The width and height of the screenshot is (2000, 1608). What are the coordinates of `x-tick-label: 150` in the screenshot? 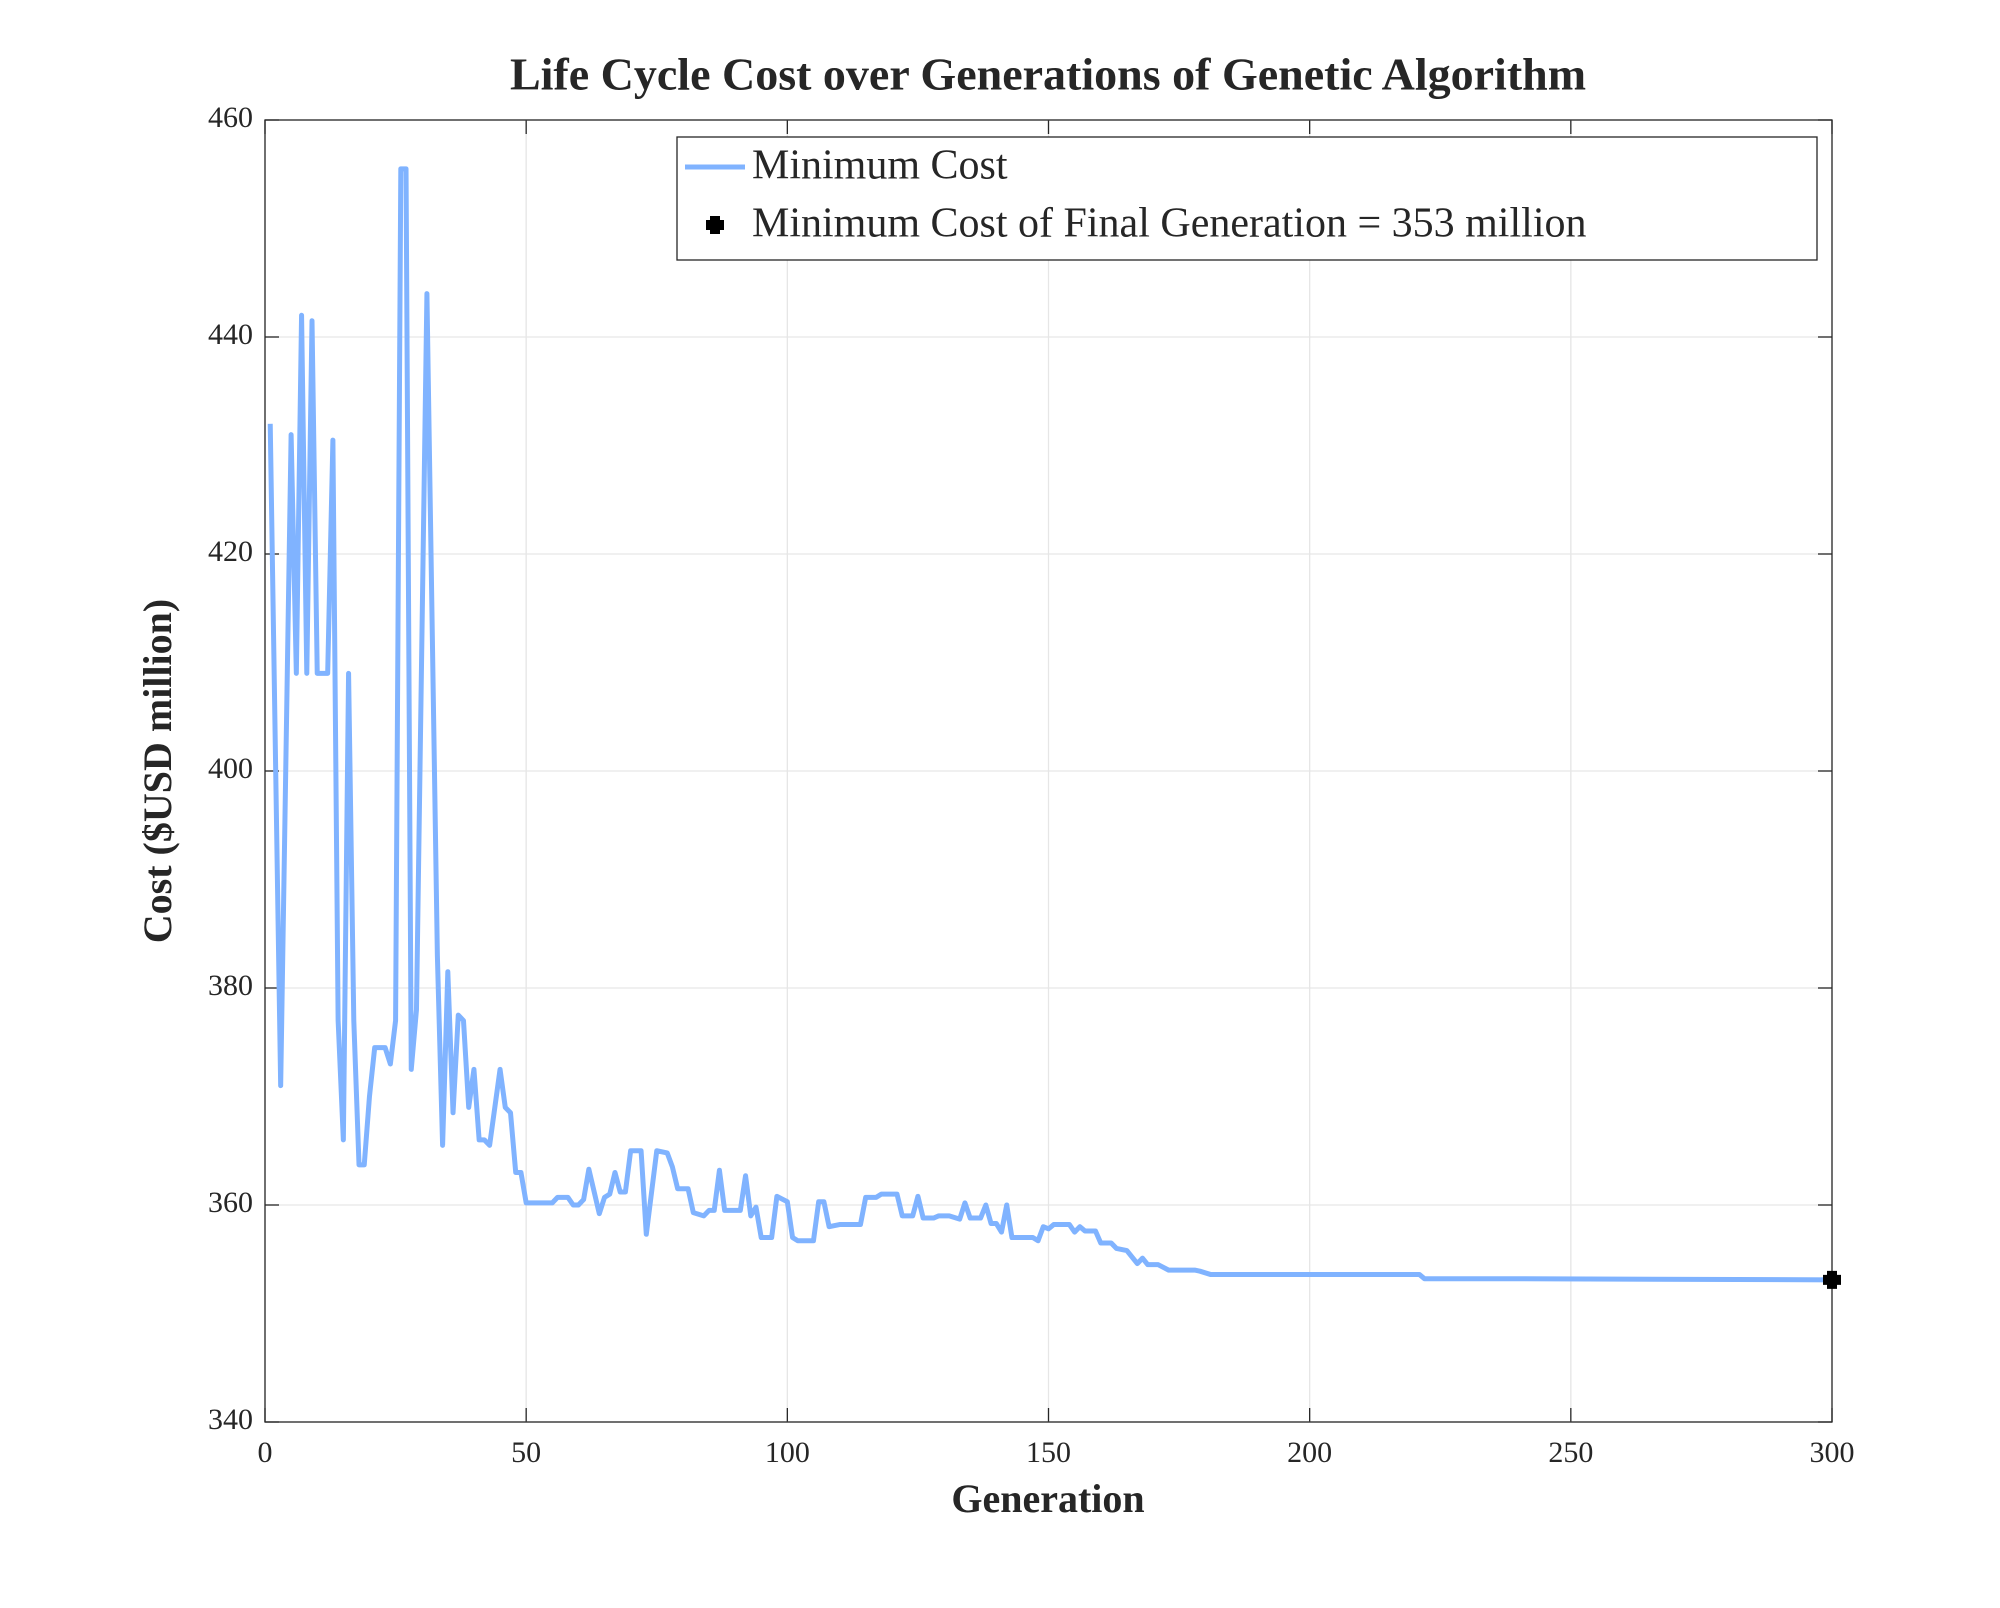 It's located at (1048, 1452).